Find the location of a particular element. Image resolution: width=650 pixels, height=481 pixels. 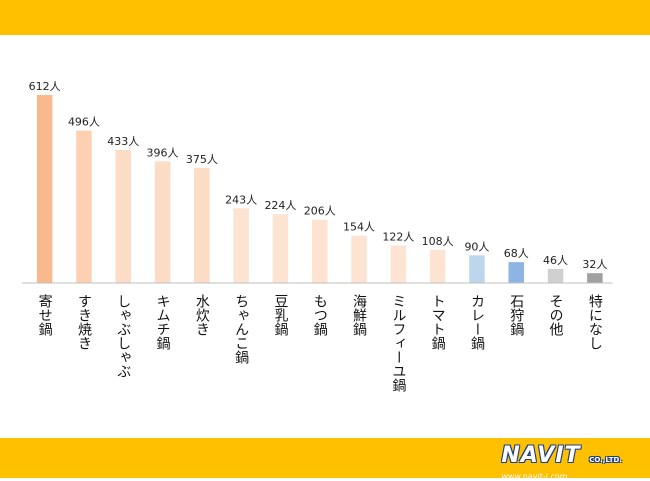

value-label-11: 108人 is located at coordinates (438, 241).